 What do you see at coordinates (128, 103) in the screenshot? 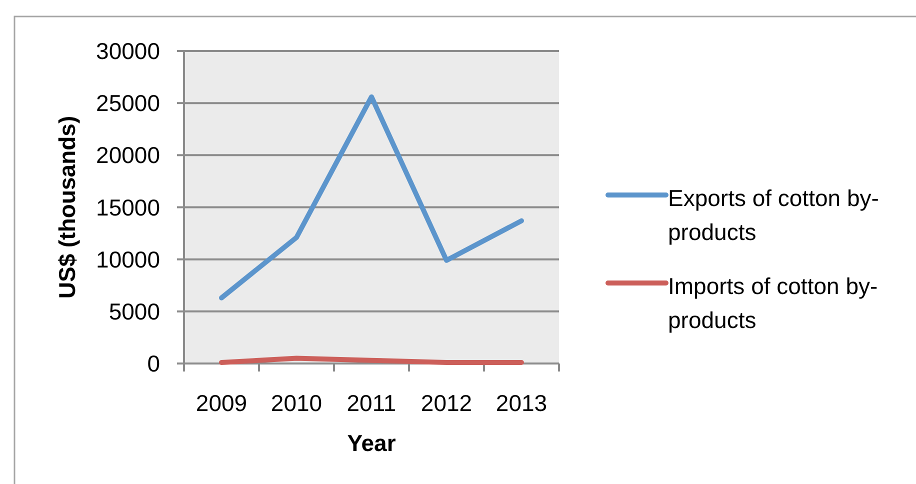
I see `y-tick-label: 25000` at bounding box center [128, 103].